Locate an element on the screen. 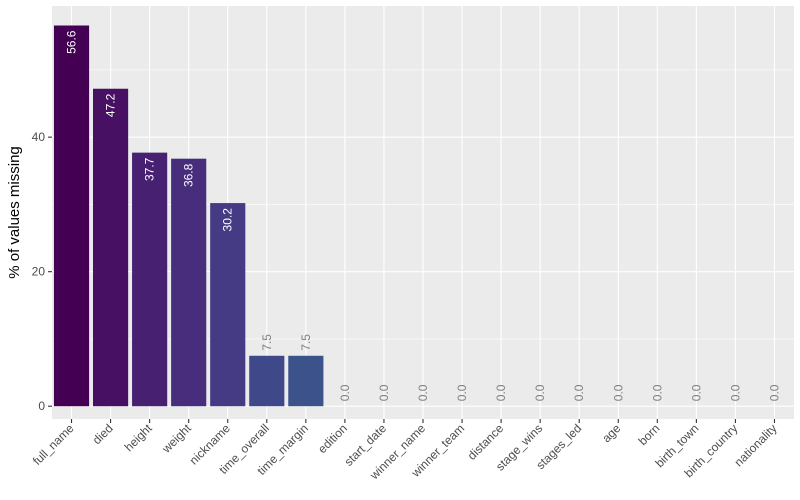 This screenshot has width=800, height=500. x-tick-label: full_name is located at coordinates (53, 444).